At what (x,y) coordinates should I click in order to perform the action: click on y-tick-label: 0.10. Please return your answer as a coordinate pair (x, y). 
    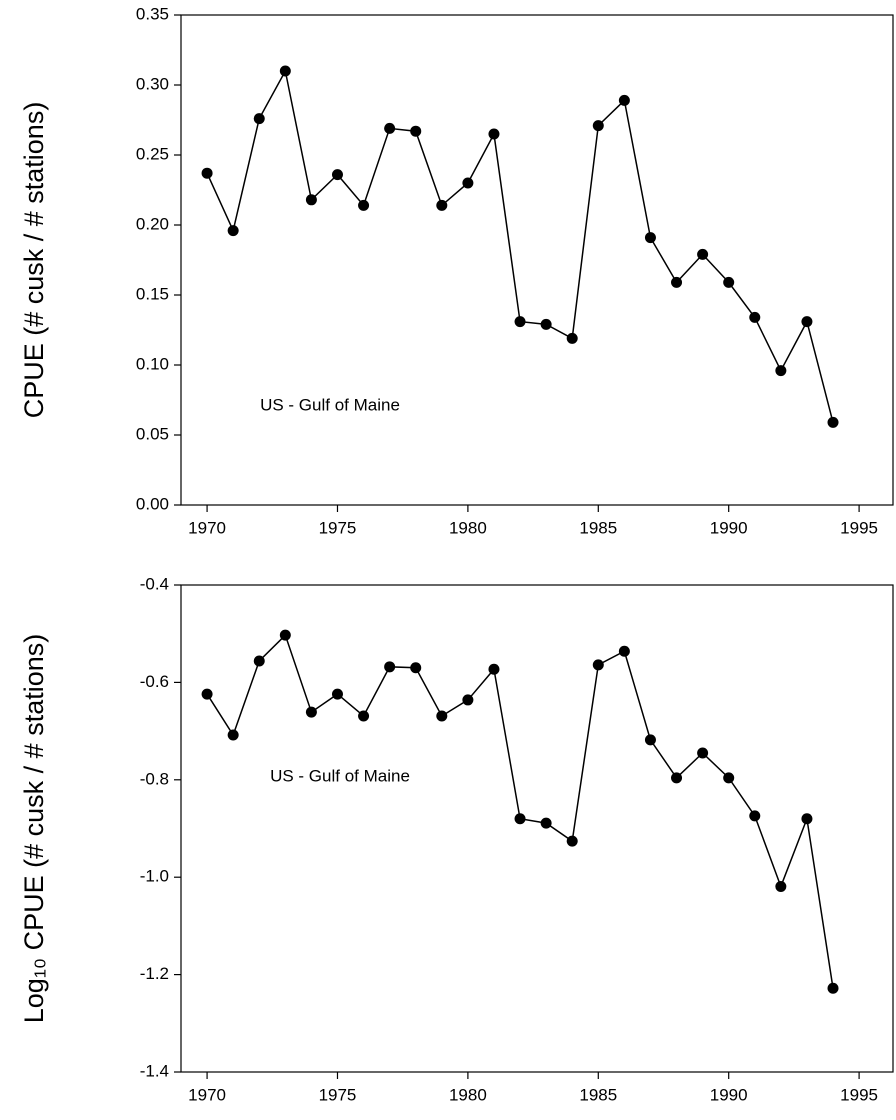
    Looking at the image, I should click on (152, 363).